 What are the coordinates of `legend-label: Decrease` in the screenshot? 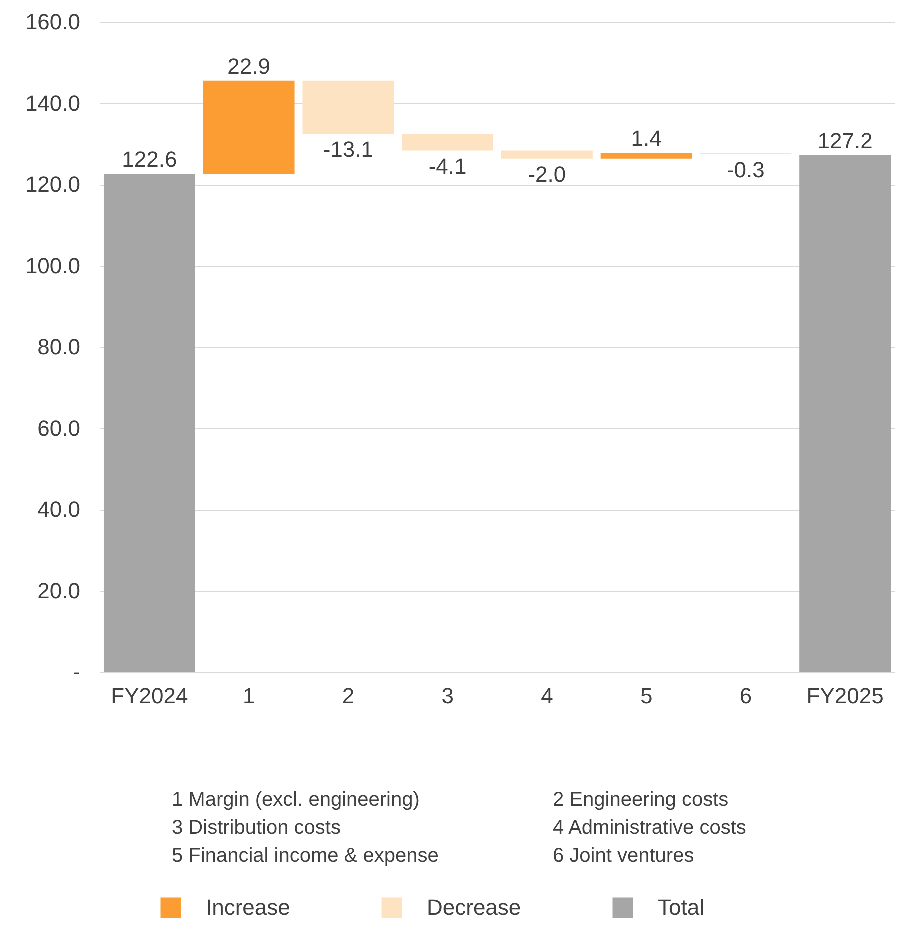 It's located at (474, 907).